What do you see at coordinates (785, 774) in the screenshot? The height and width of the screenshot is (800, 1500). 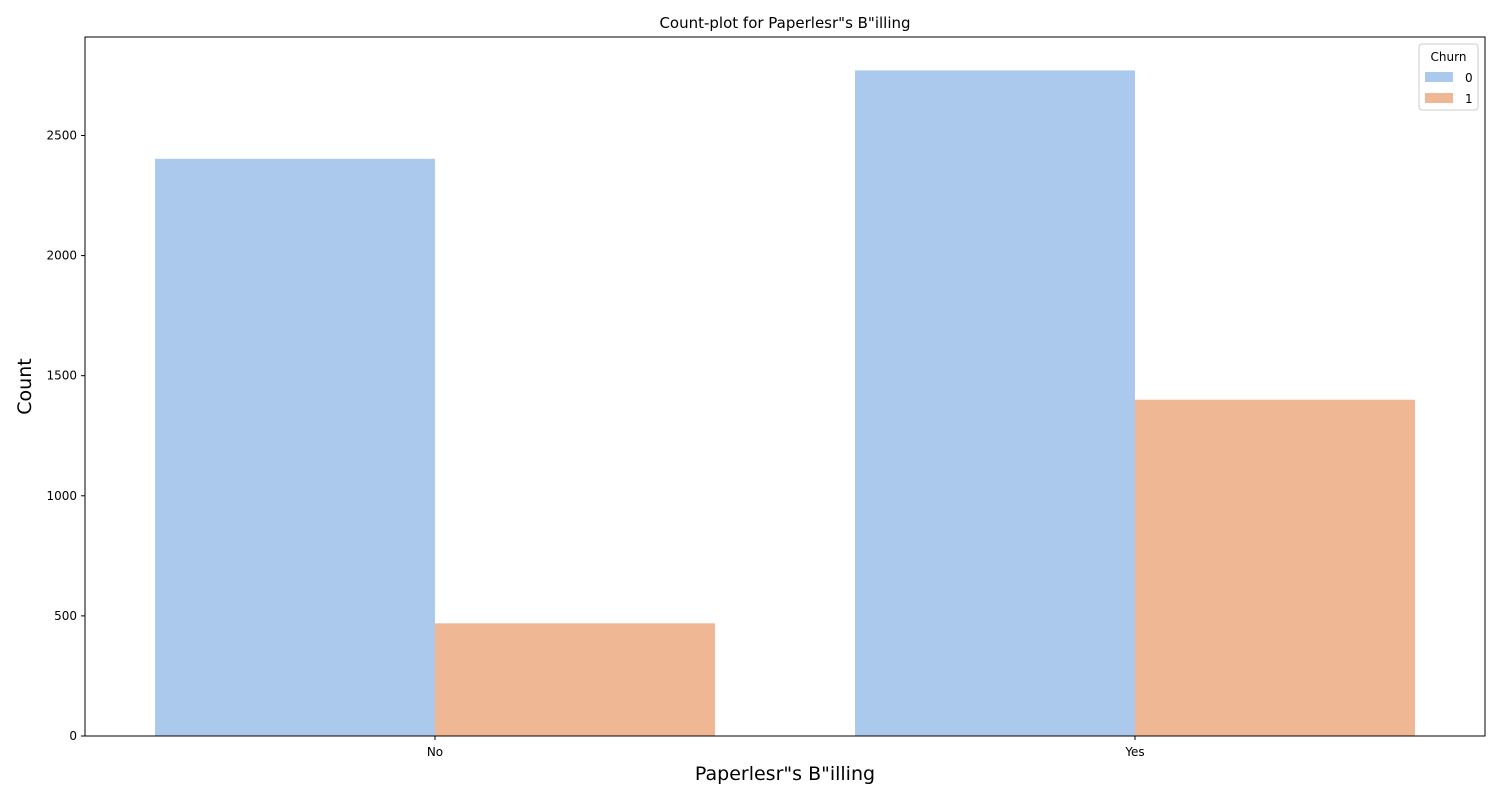 I see `x-axis-title: Paperlesr"s B"illing` at bounding box center [785, 774].